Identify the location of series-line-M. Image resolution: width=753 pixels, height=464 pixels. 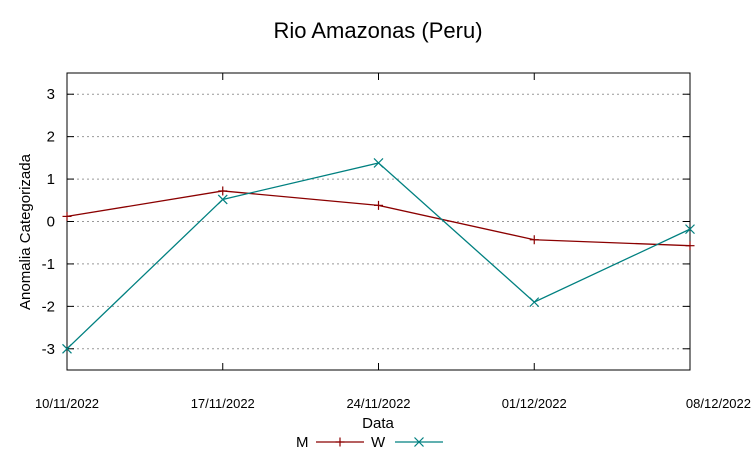
(378, 218).